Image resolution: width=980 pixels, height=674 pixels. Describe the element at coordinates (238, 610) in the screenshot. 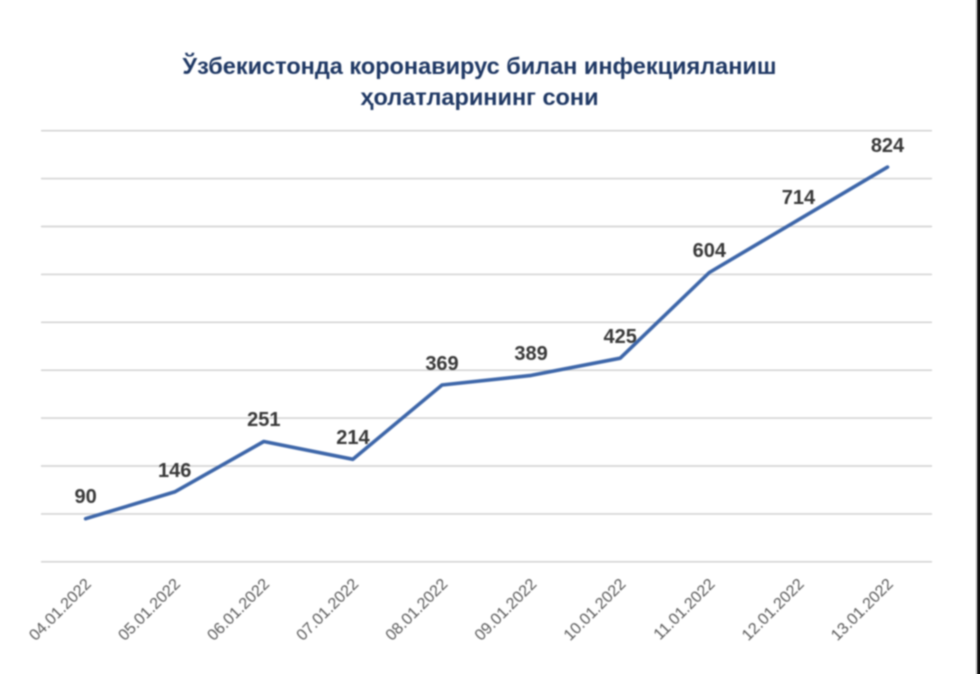

I see `svg-text: 06.01.2022` at that location.